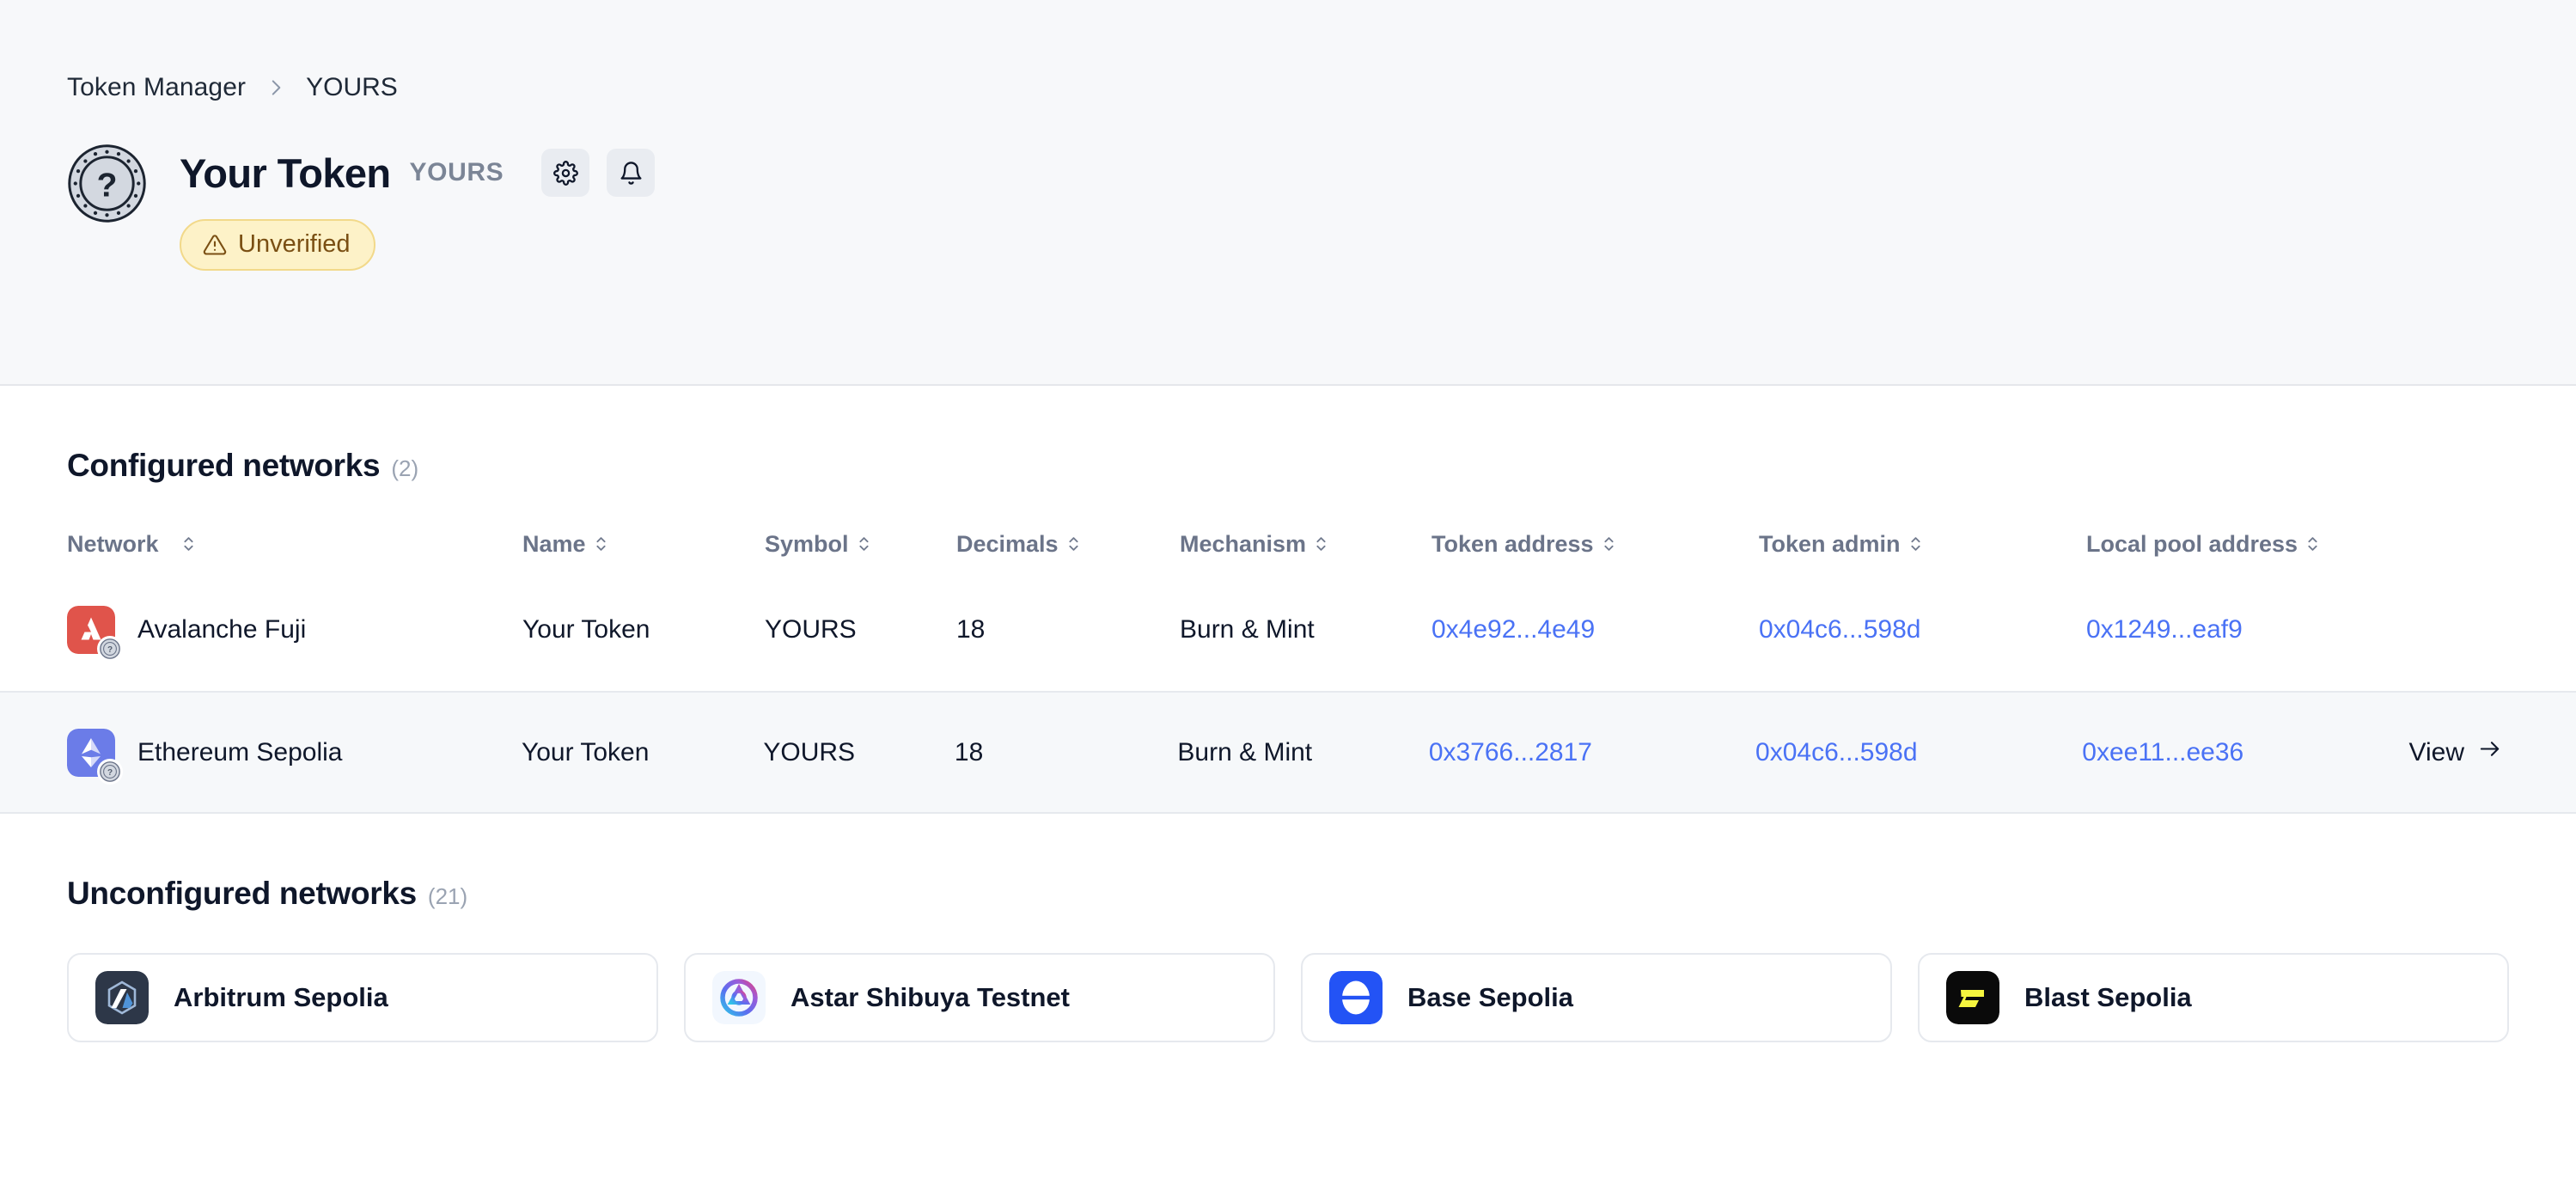 The height and width of the screenshot is (1191, 2576). I want to click on column-header-symbol: Symbol, so click(861, 544).